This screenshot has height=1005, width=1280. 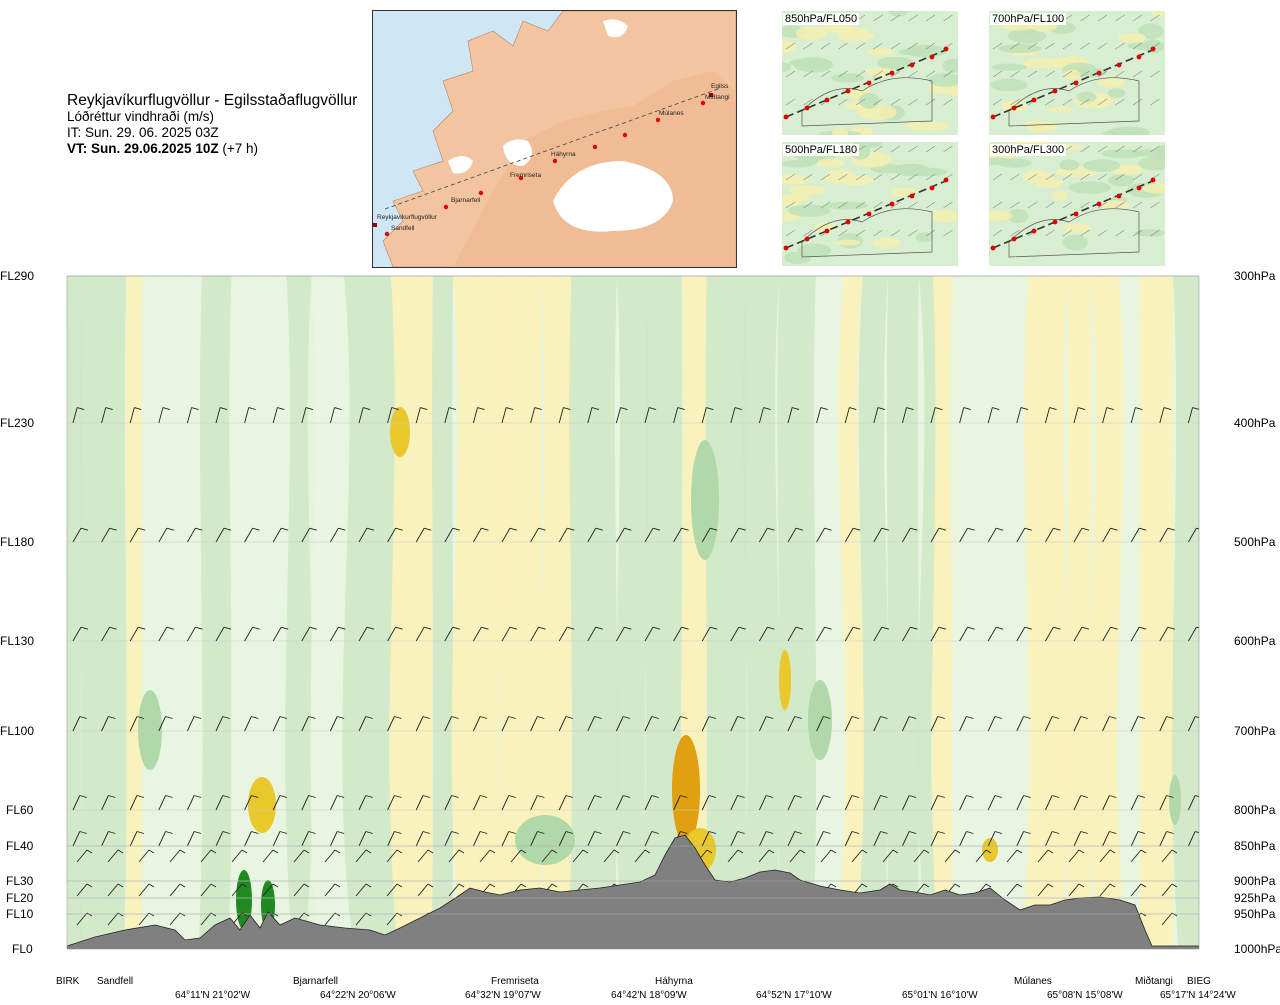 What do you see at coordinates (403, 228) in the screenshot?
I see `map-label-sandfell: Sandfell` at bounding box center [403, 228].